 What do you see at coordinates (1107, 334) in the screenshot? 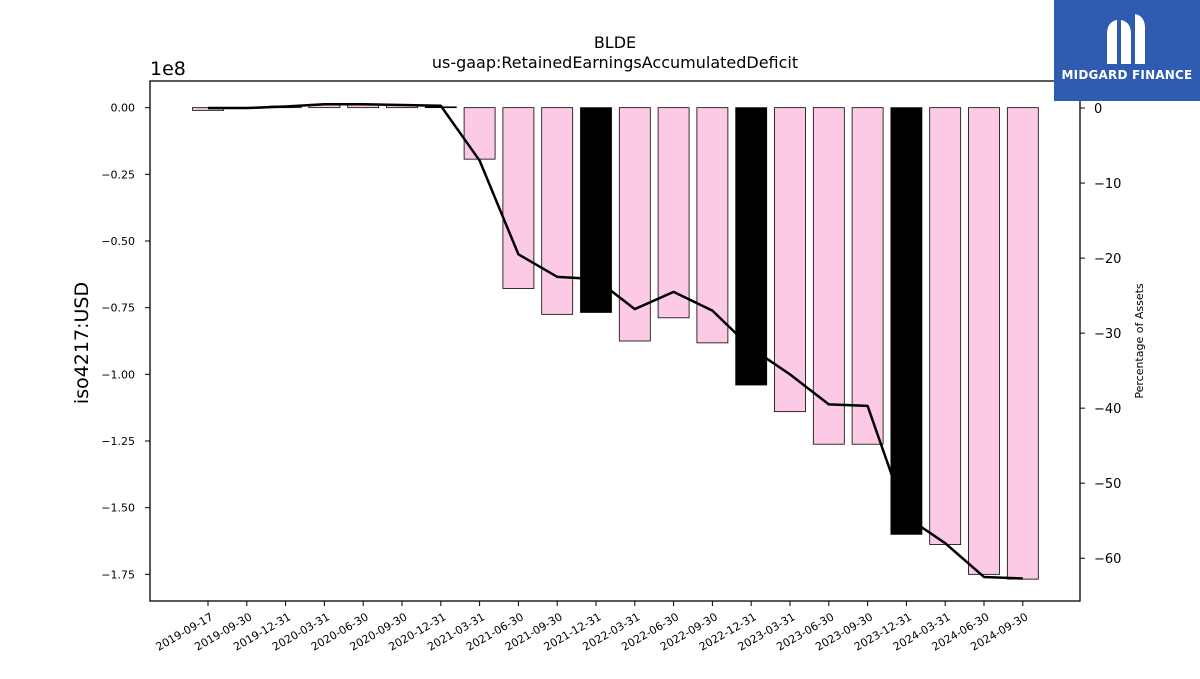
I see `y2-tick-label: −30` at bounding box center [1107, 334].